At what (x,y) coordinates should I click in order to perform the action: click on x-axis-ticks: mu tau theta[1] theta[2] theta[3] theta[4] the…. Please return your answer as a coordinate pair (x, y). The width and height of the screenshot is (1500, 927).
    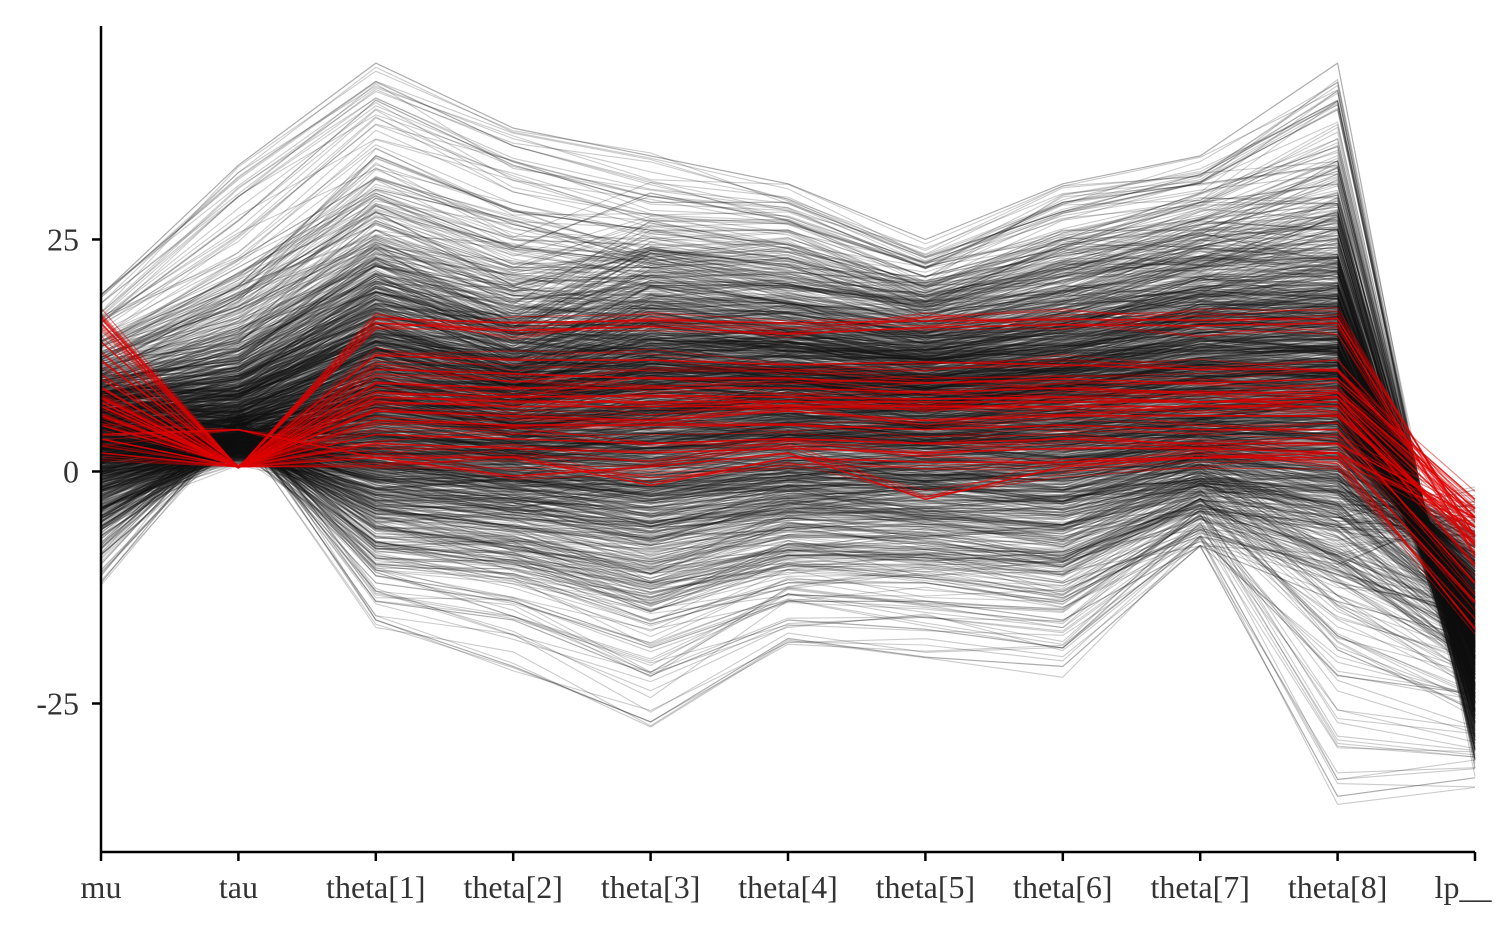
    Looking at the image, I should click on (786, 878).